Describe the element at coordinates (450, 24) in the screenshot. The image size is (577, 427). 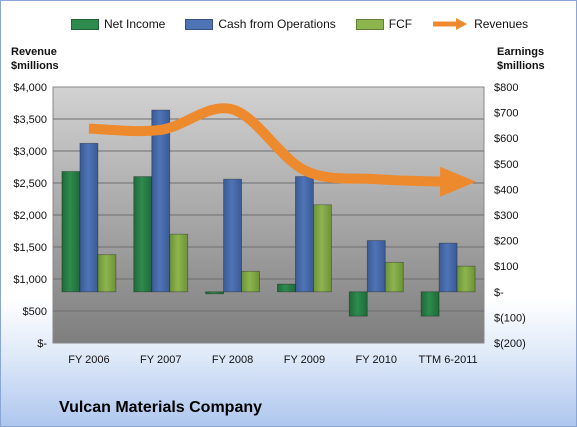
I see `legend-arrow-icon` at that location.